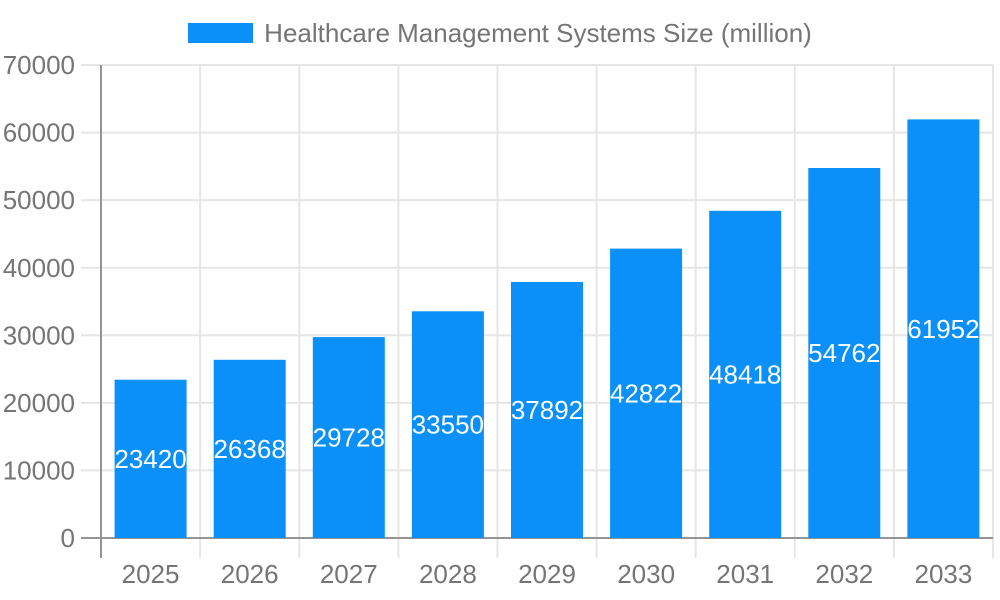 The image size is (1000, 600). I want to click on x-tick-label: 2028, so click(448, 574).